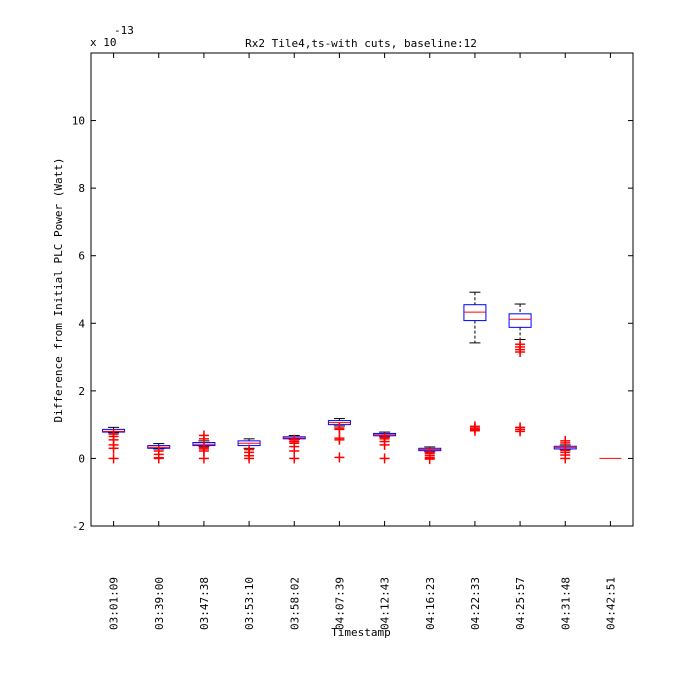  Describe the element at coordinates (81, 188) in the screenshot. I see `y-tick-label: 8` at that location.